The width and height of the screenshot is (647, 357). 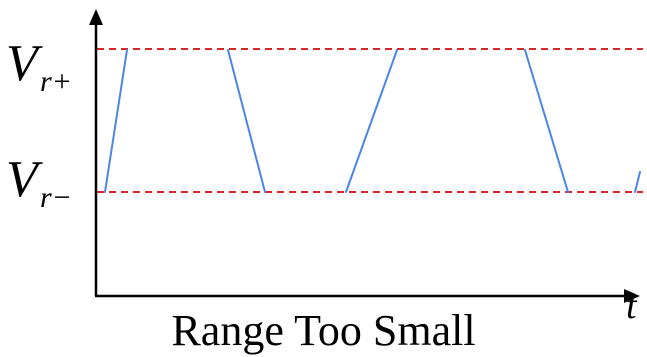 I want to click on x-axis-arrowhead, so click(x=632, y=296).